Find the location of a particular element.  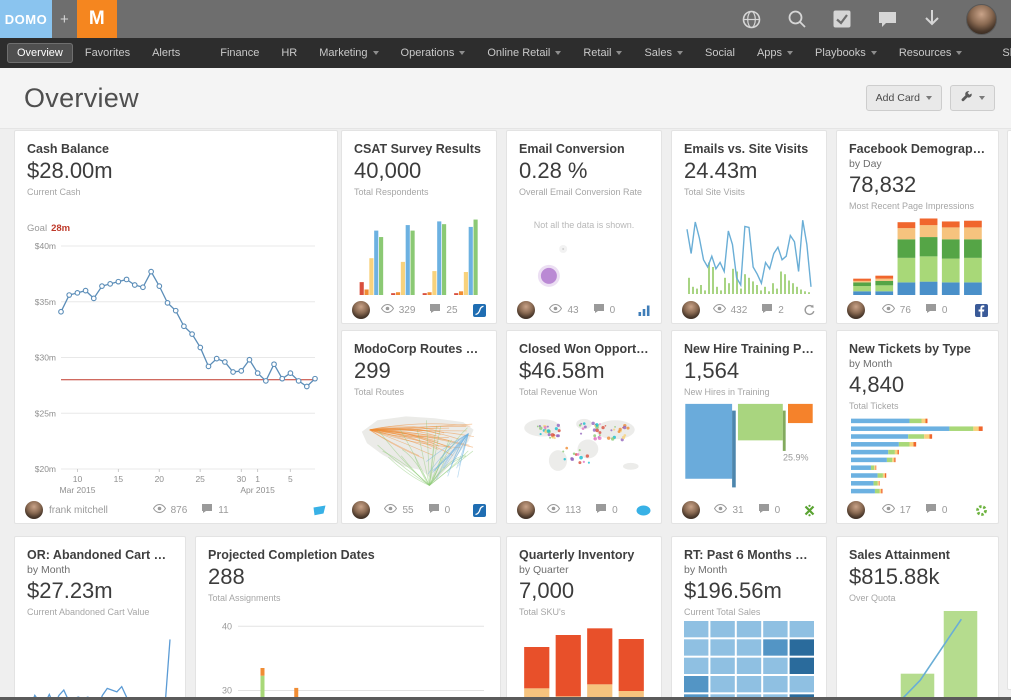

card-subtitle: by Quarter is located at coordinates (544, 570).